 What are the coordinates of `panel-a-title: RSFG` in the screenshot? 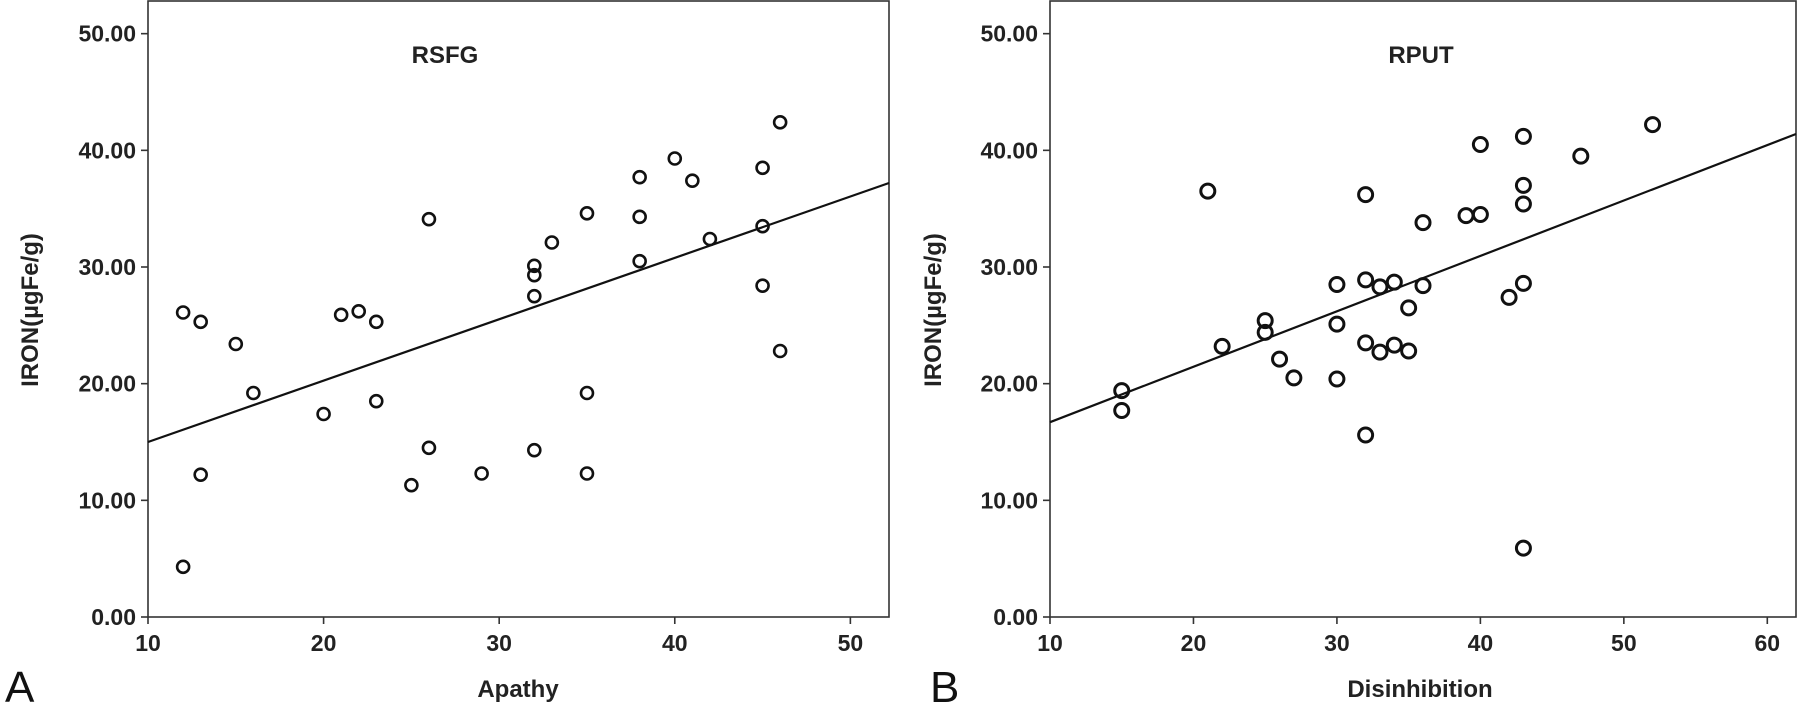 It's located at (445, 55).